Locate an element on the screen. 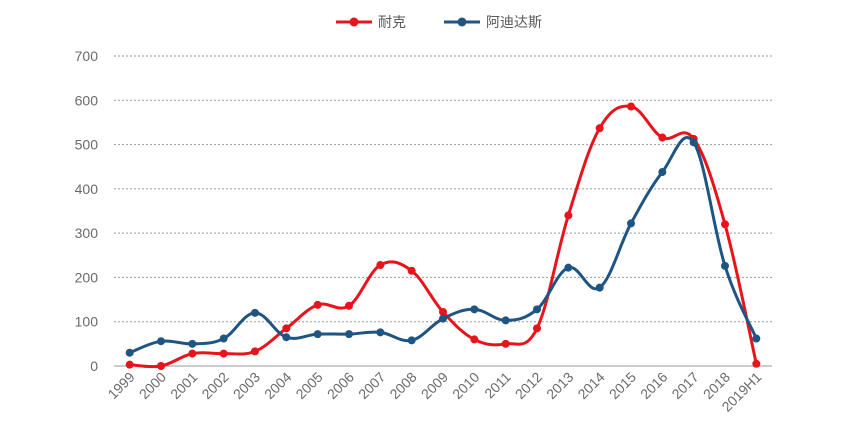 This screenshot has height=442, width=860. x-tick-label: 2003 is located at coordinates (246, 385).